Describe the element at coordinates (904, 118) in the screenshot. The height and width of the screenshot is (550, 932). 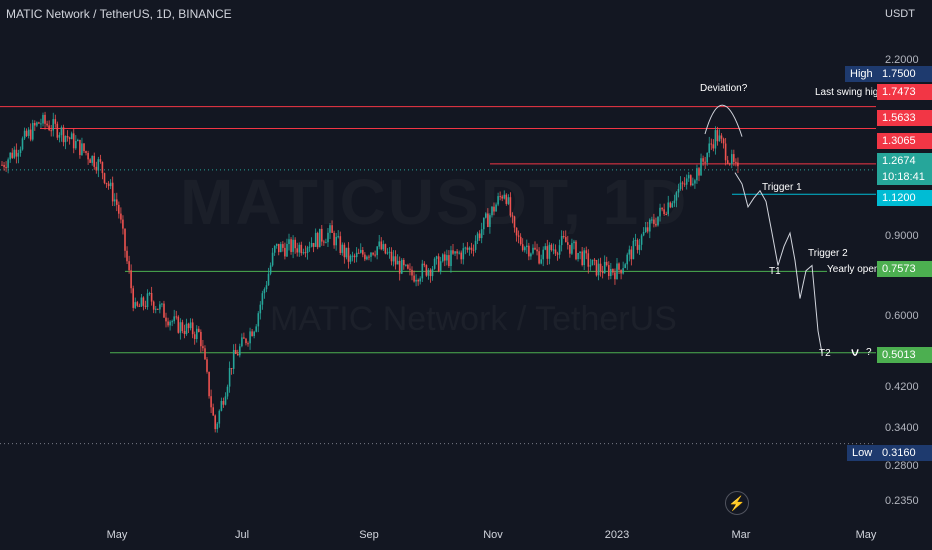
I see `resistance-2-tag: 1.5633` at that location.